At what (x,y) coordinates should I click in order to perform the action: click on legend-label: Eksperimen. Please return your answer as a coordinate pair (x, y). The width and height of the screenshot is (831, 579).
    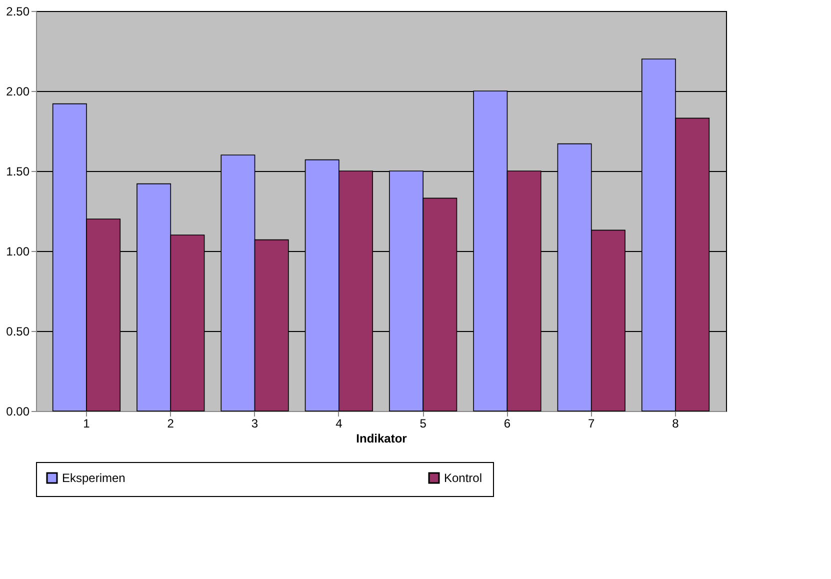
    Looking at the image, I should click on (94, 478).